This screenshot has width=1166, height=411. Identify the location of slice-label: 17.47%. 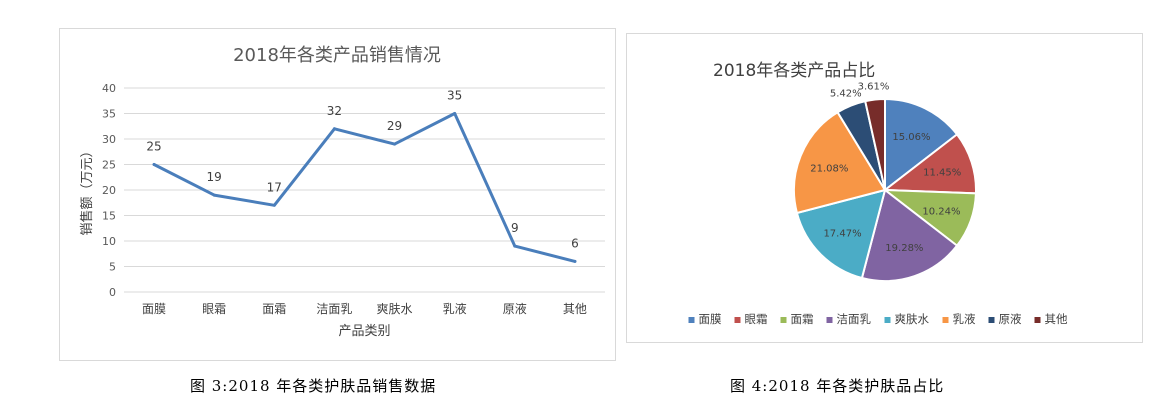
(842, 233).